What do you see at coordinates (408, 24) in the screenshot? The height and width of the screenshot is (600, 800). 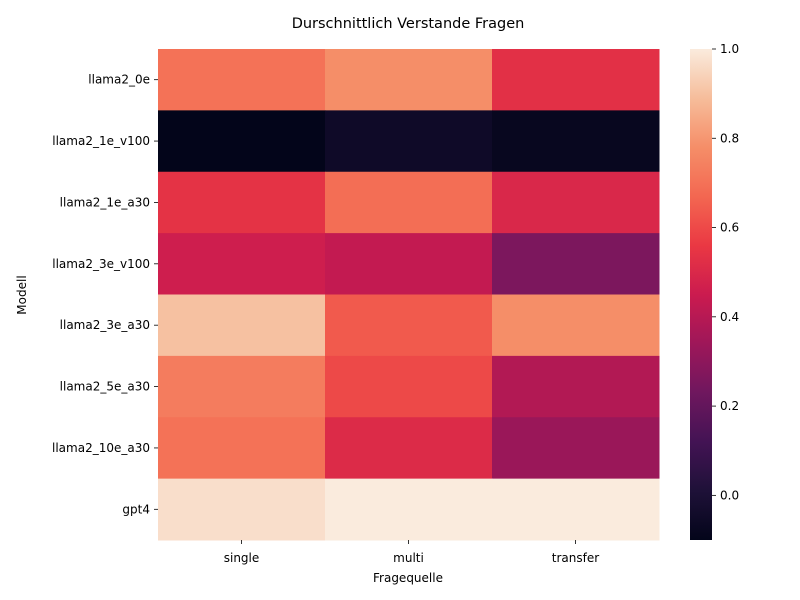 I see `chart-title: Durschnittlich Verstande Fragen` at bounding box center [408, 24].